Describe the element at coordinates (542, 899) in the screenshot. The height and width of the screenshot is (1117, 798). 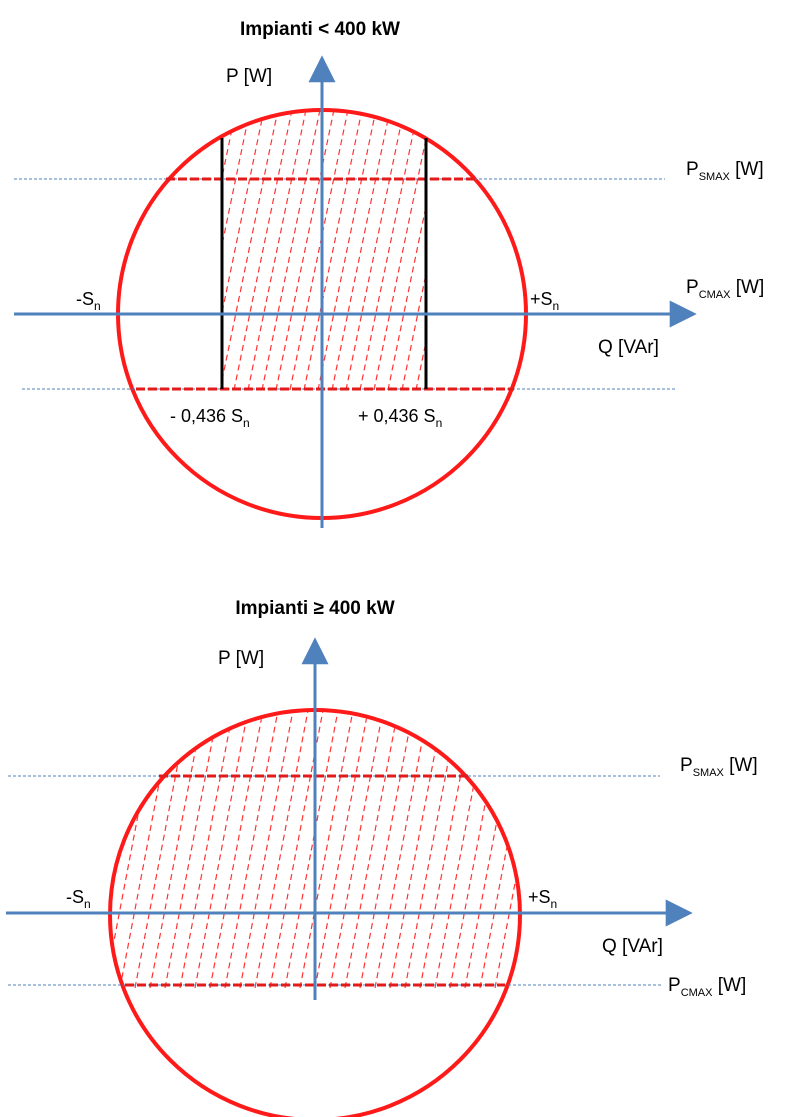
I see `bottom-pos-sn-label: +Sn` at that location.